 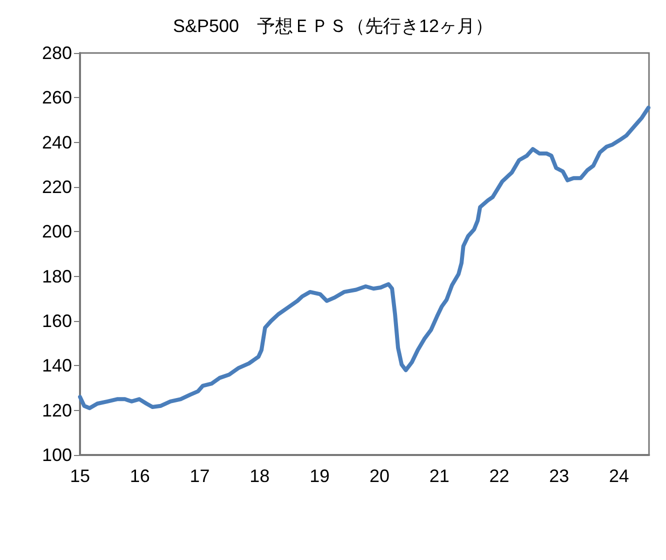 What do you see at coordinates (333, 26) in the screenshot?
I see `chart-title: S&P500 予想ＥＰＳ（先行き12ヶ月）` at bounding box center [333, 26].